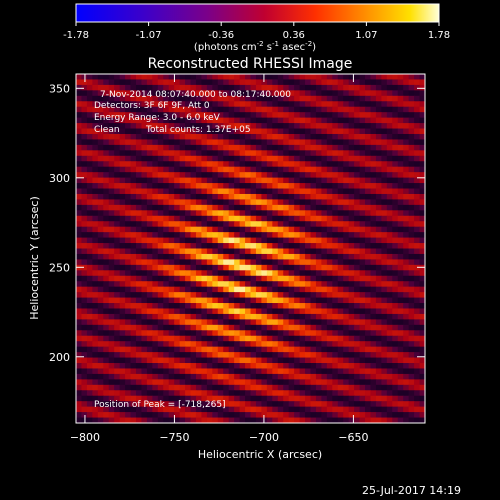 This screenshot has height=500, width=500. Describe the element at coordinates (157, 118) in the screenshot. I see `annotation-energy: Energy Range: 3.0 - 6.0 keV` at that location.